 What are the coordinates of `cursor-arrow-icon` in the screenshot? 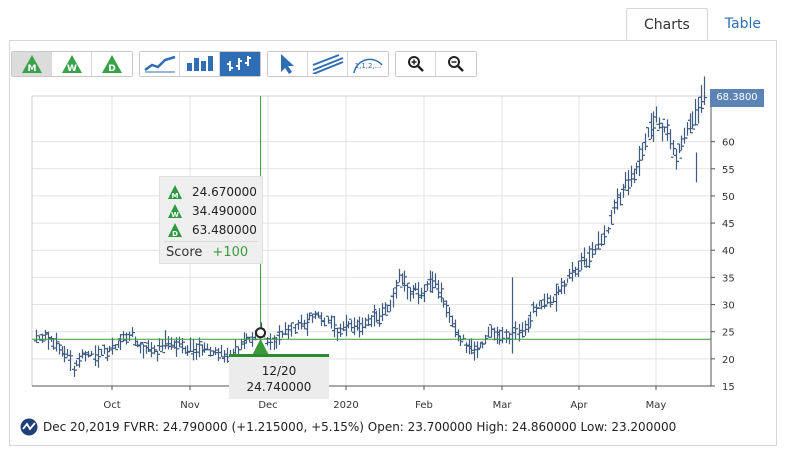 It's located at (287, 64).